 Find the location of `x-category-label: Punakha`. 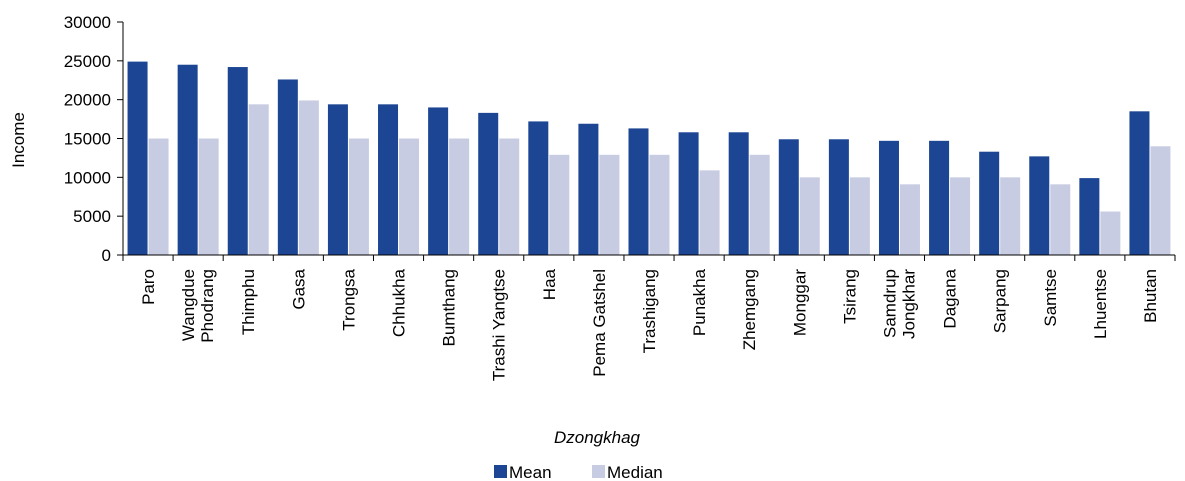

x-category-label: Punakha is located at coordinates (699, 302).